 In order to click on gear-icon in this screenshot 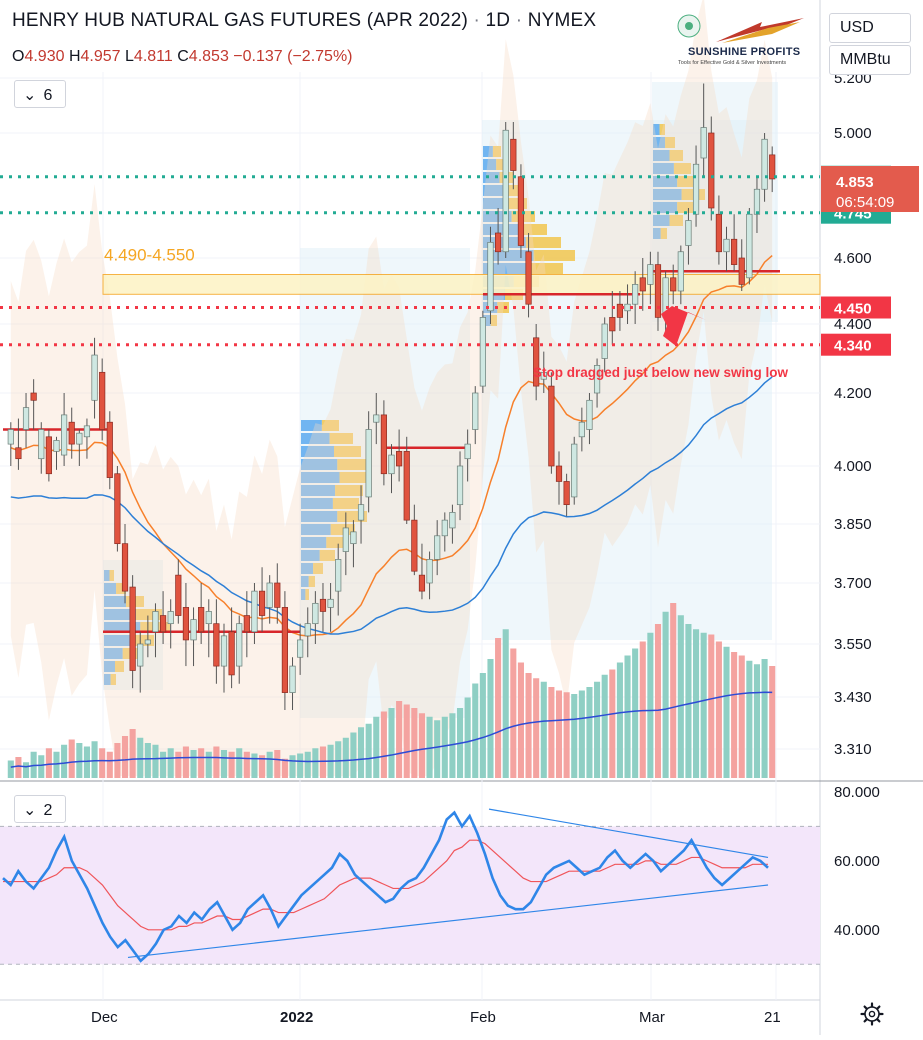, I will do `click(872, 1014)`.